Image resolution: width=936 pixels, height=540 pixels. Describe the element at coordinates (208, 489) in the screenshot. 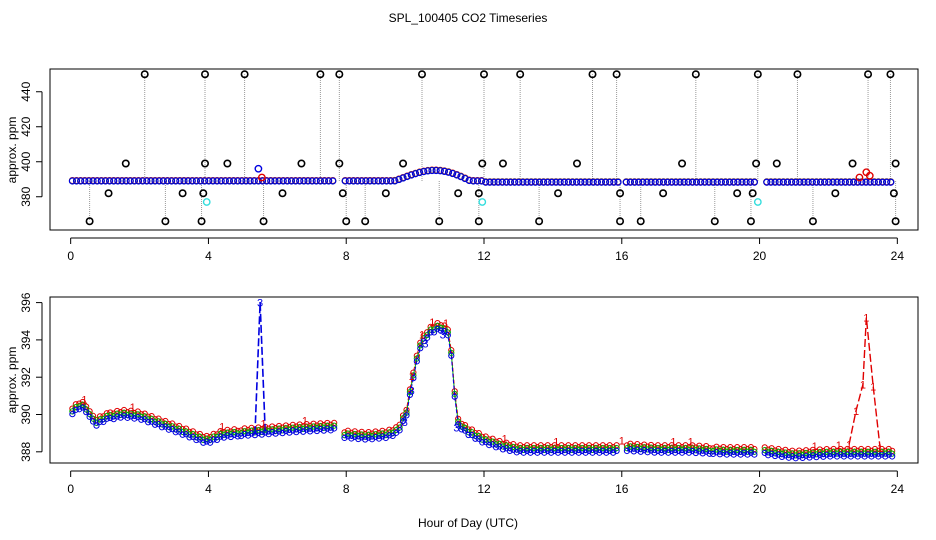

I see `bottom-x-tick-label: 4` at that location.